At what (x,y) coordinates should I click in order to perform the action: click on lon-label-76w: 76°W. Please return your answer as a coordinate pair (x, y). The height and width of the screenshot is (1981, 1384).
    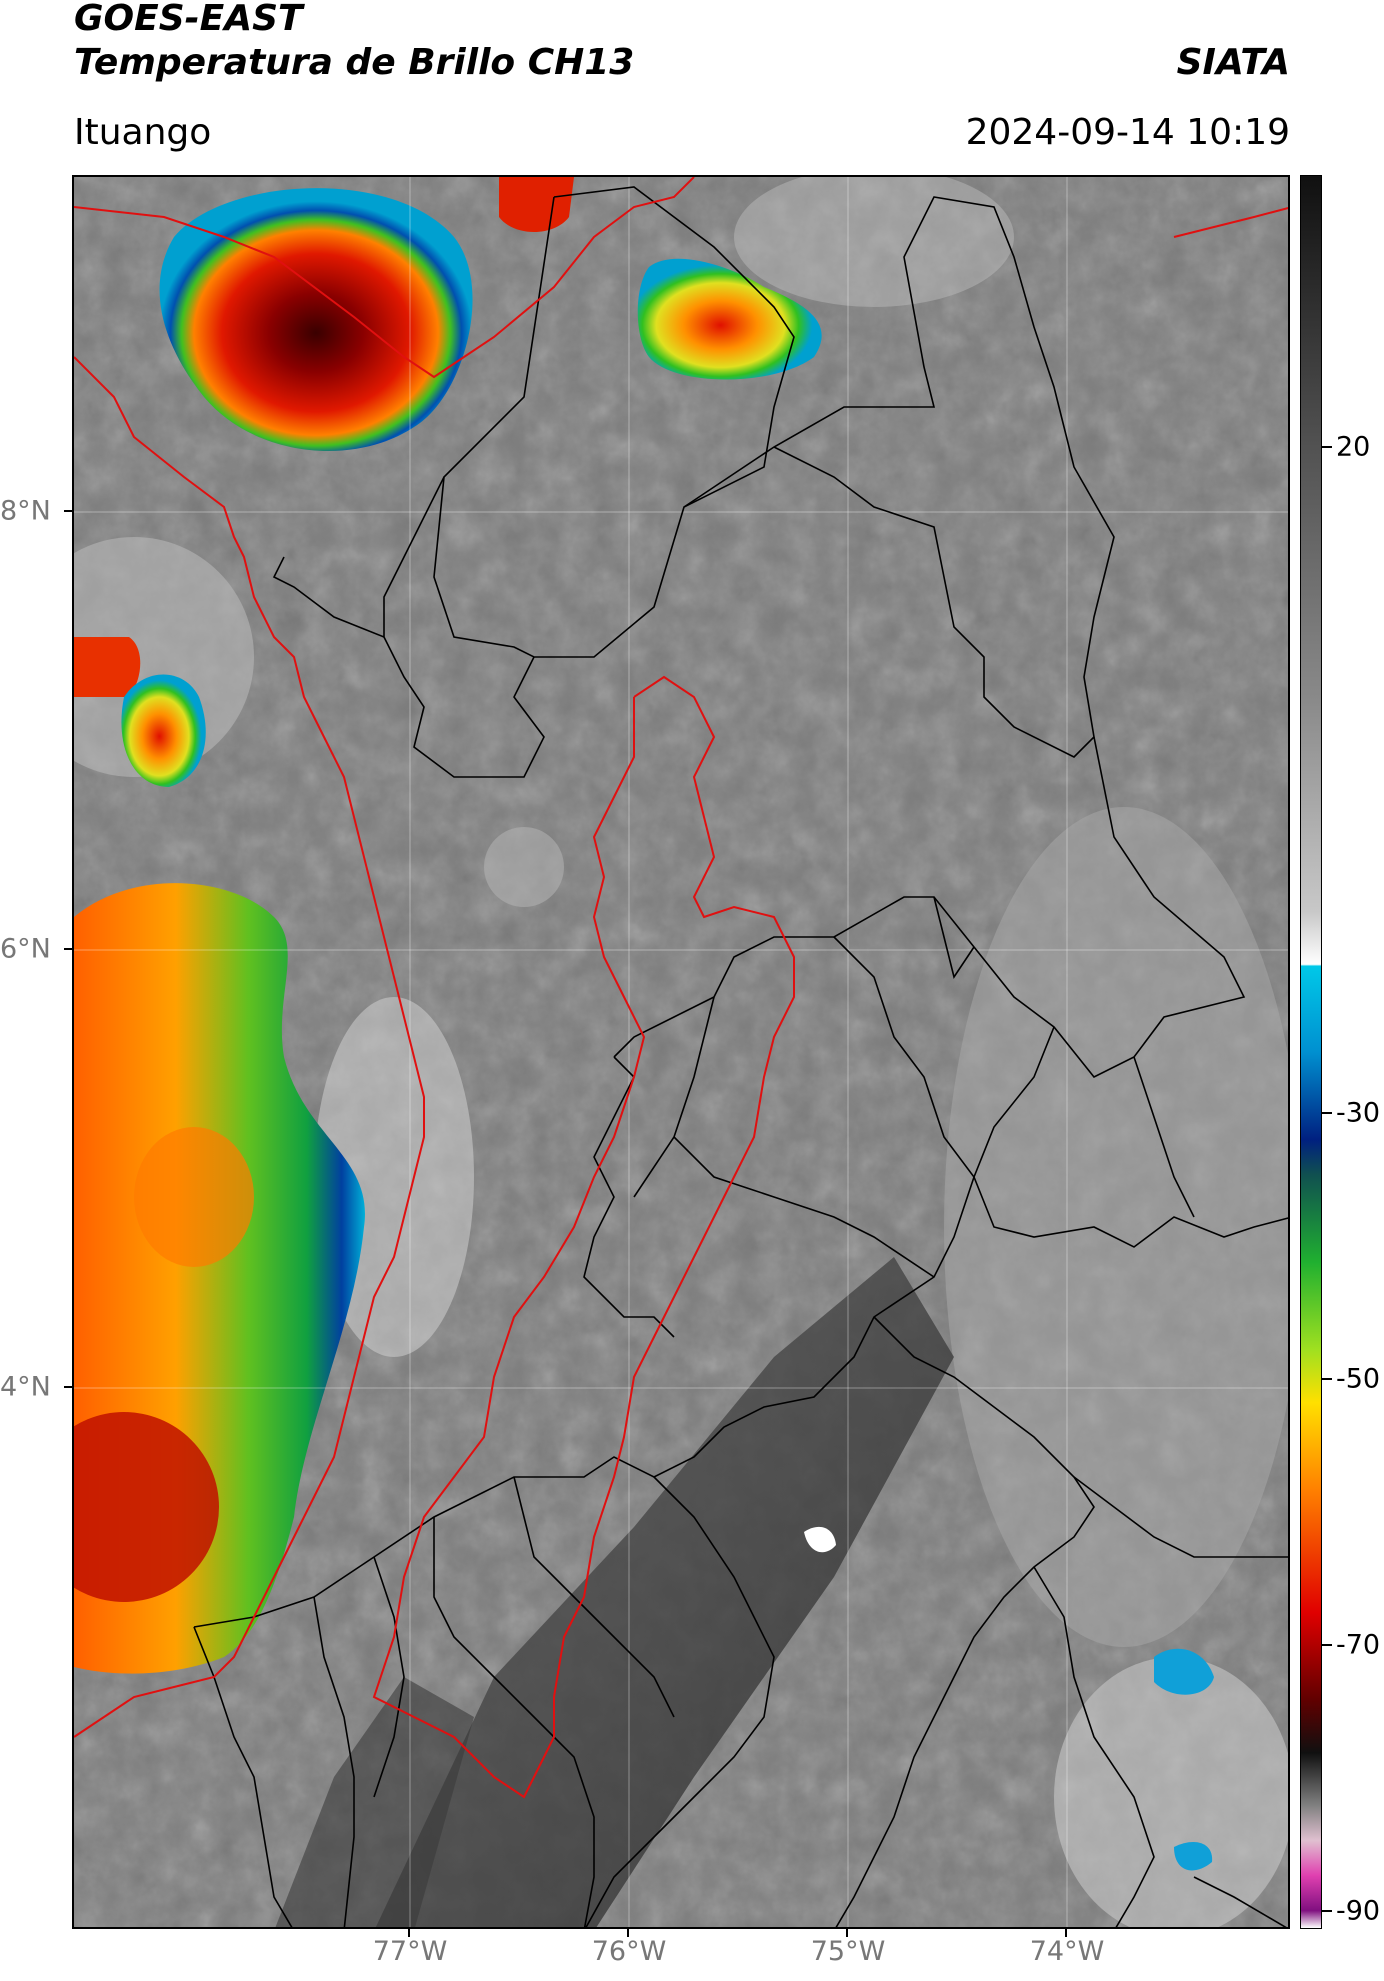
    Looking at the image, I should click on (629, 1951).